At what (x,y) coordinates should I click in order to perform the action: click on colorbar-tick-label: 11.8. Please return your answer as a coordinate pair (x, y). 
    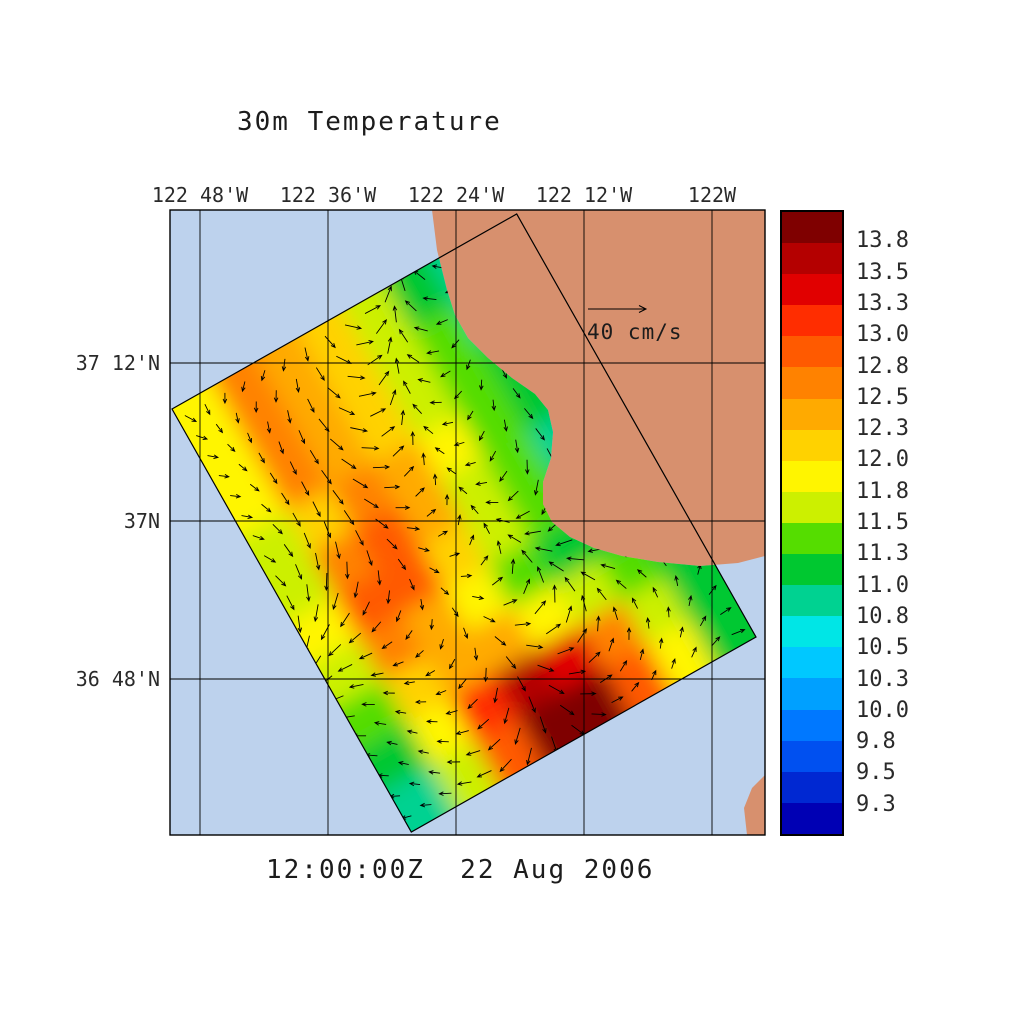
    Looking at the image, I should click on (882, 491).